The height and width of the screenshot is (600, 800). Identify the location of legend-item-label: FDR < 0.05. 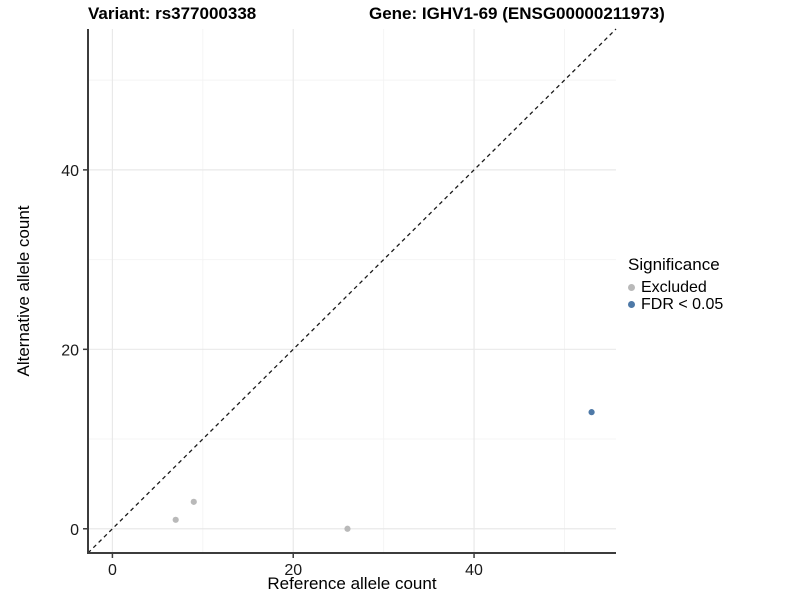
(682, 304).